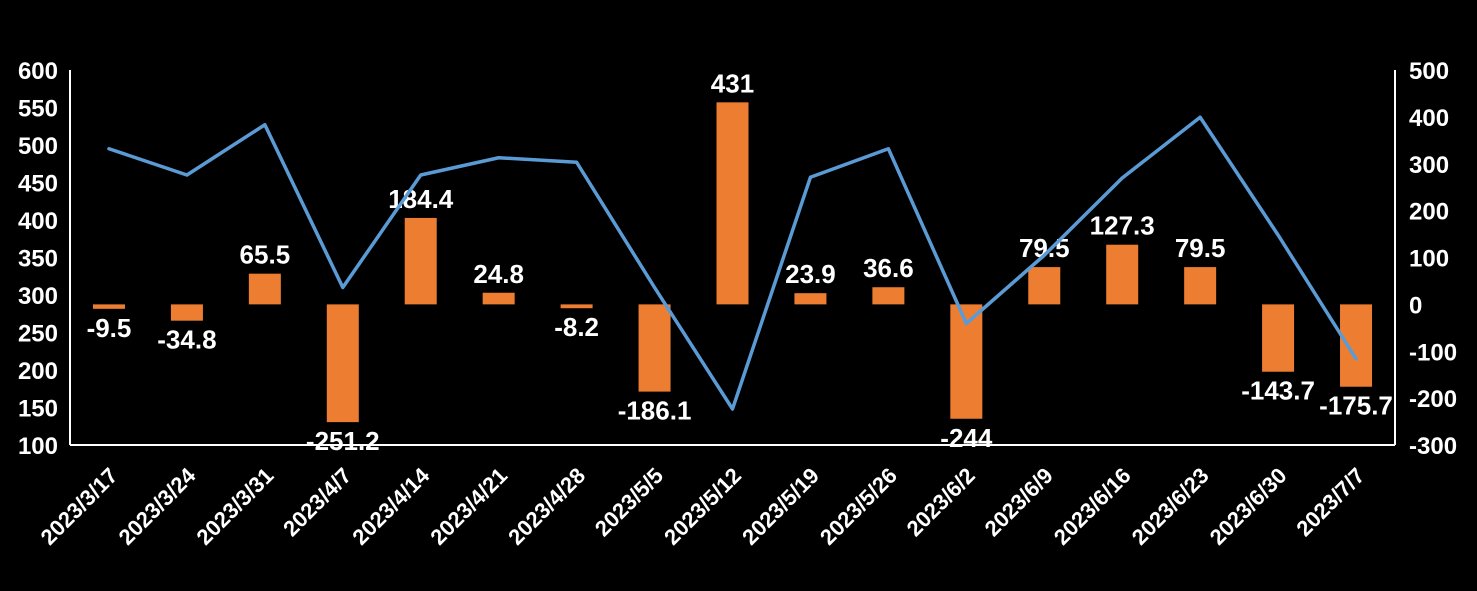 This screenshot has height=591, width=1477. What do you see at coordinates (1356, 406) in the screenshot?
I see `svg-text: -175.7` at bounding box center [1356, 406].